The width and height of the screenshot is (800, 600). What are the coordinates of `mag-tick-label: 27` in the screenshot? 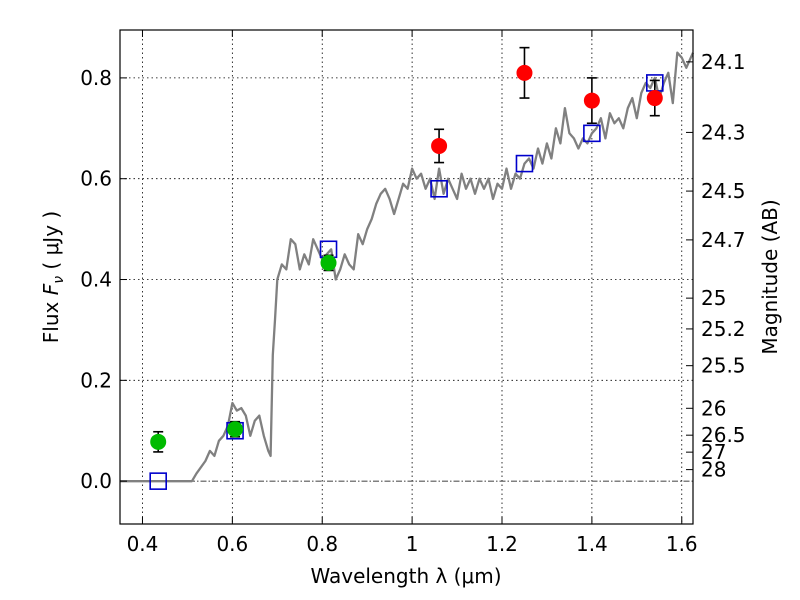 It's located at (713, 452).